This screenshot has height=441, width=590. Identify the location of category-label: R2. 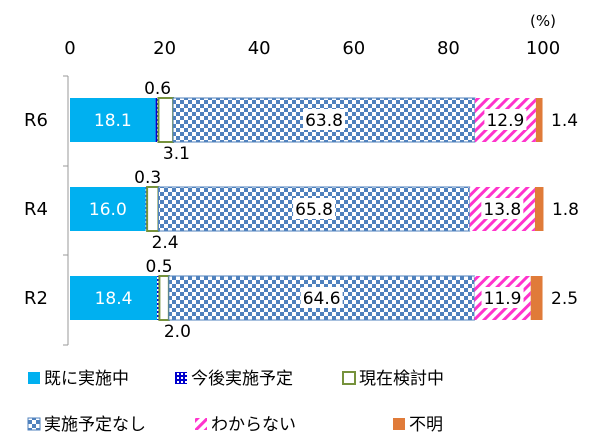
(36, 298).